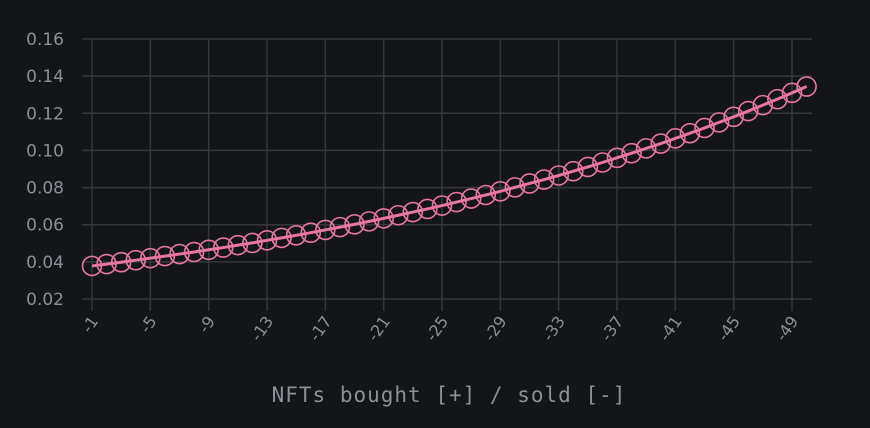 Image resolution: width=870 pixels, height=428 pixels. Describe the element at coordinates (148, 324) in the screenshot. I see `x-tick-label: -5` at that location.